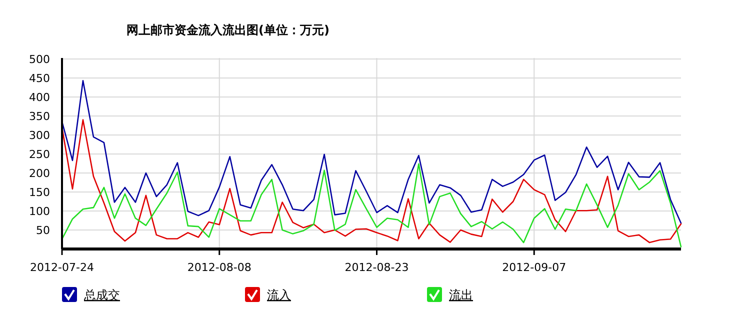 This screenshot has width=743, height=327. What do you see at coordinates (461, 295) in the screenshot?
I see `legend-label: 流出` at bounding box center [461, 295].